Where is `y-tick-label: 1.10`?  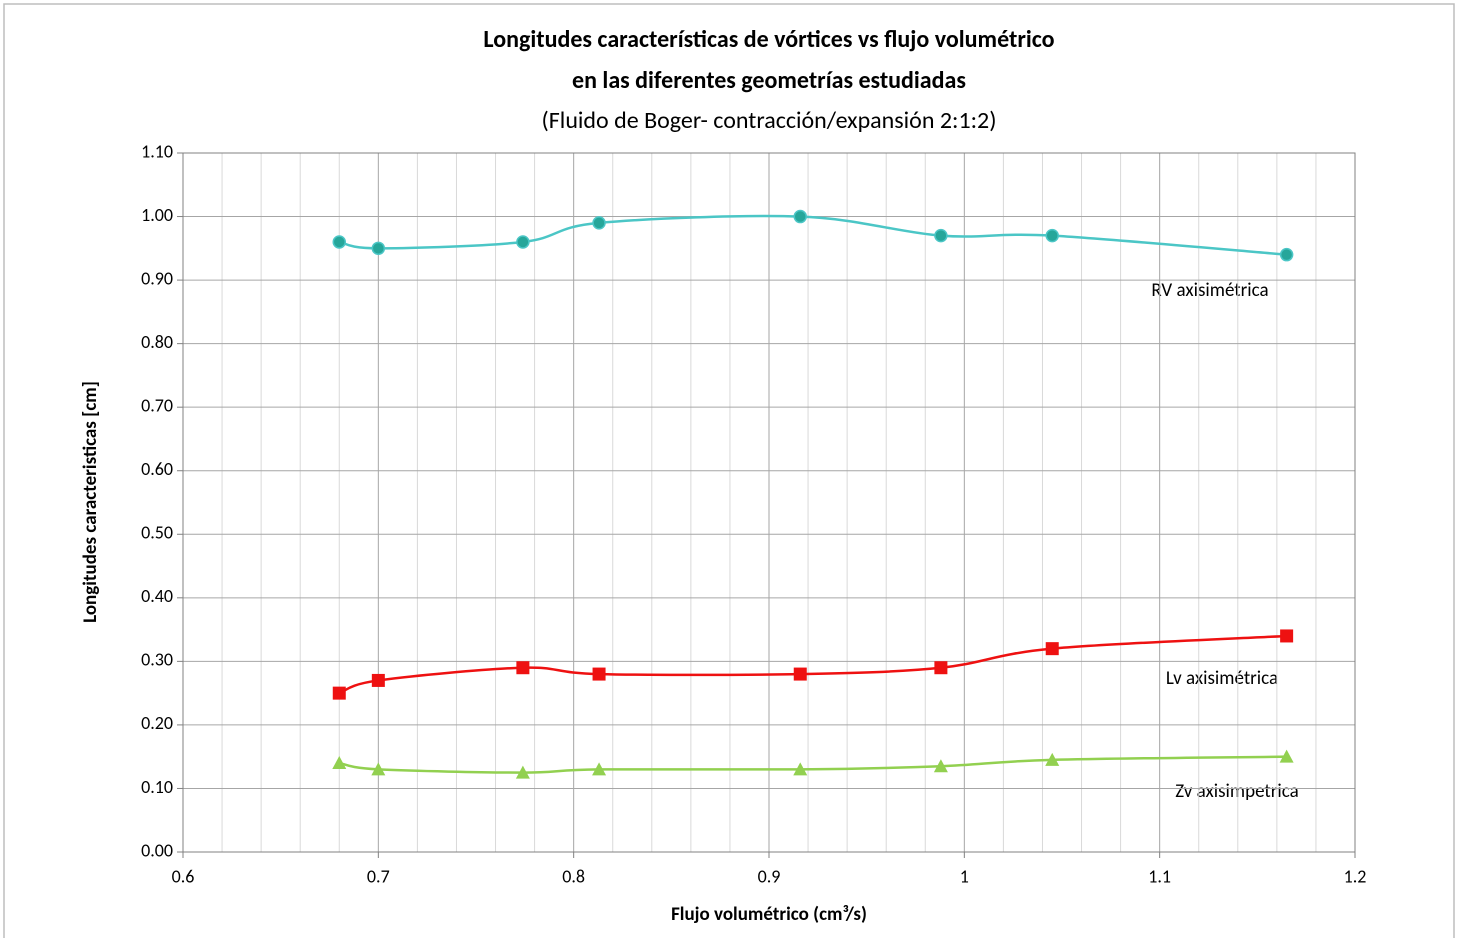
y-tick-label: 1.10 is located at coordinates (157, 151).